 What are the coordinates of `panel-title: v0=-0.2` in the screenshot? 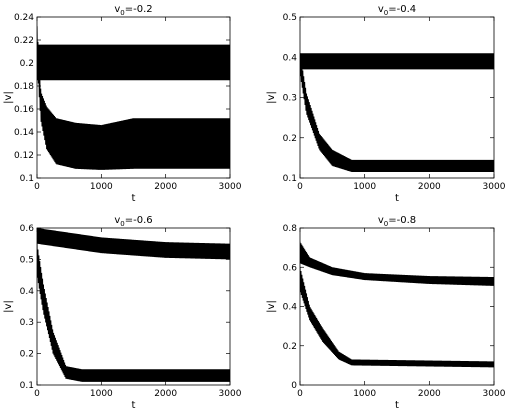 It's located at (133, 10).